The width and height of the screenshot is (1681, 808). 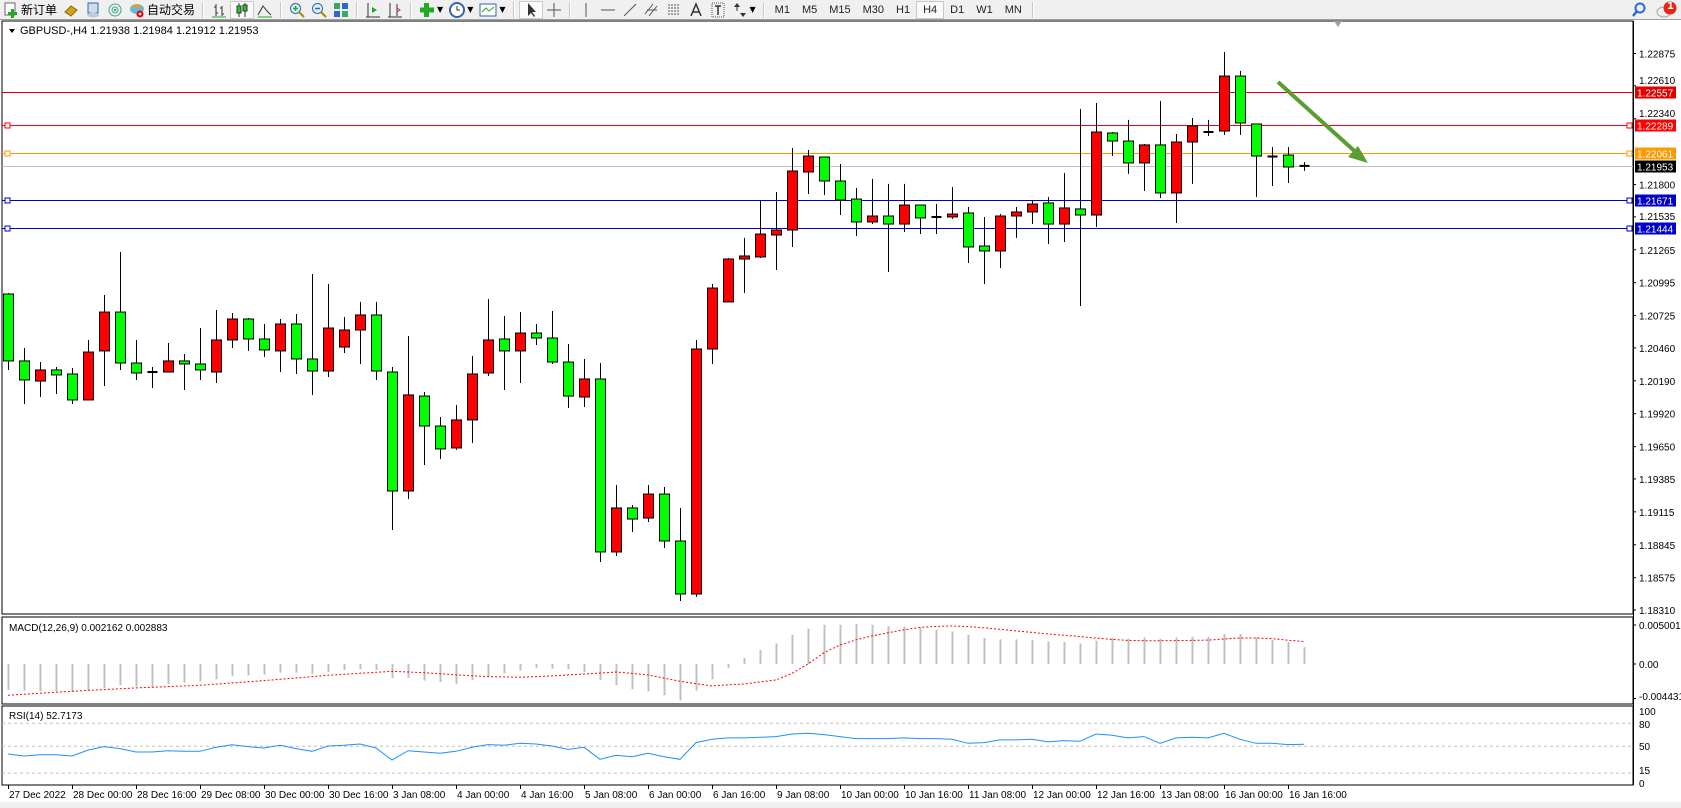 What do you see at coordinates (219, 10) in the screenshot?
I see `bar-chart-button` at bounding box center [219, 10].